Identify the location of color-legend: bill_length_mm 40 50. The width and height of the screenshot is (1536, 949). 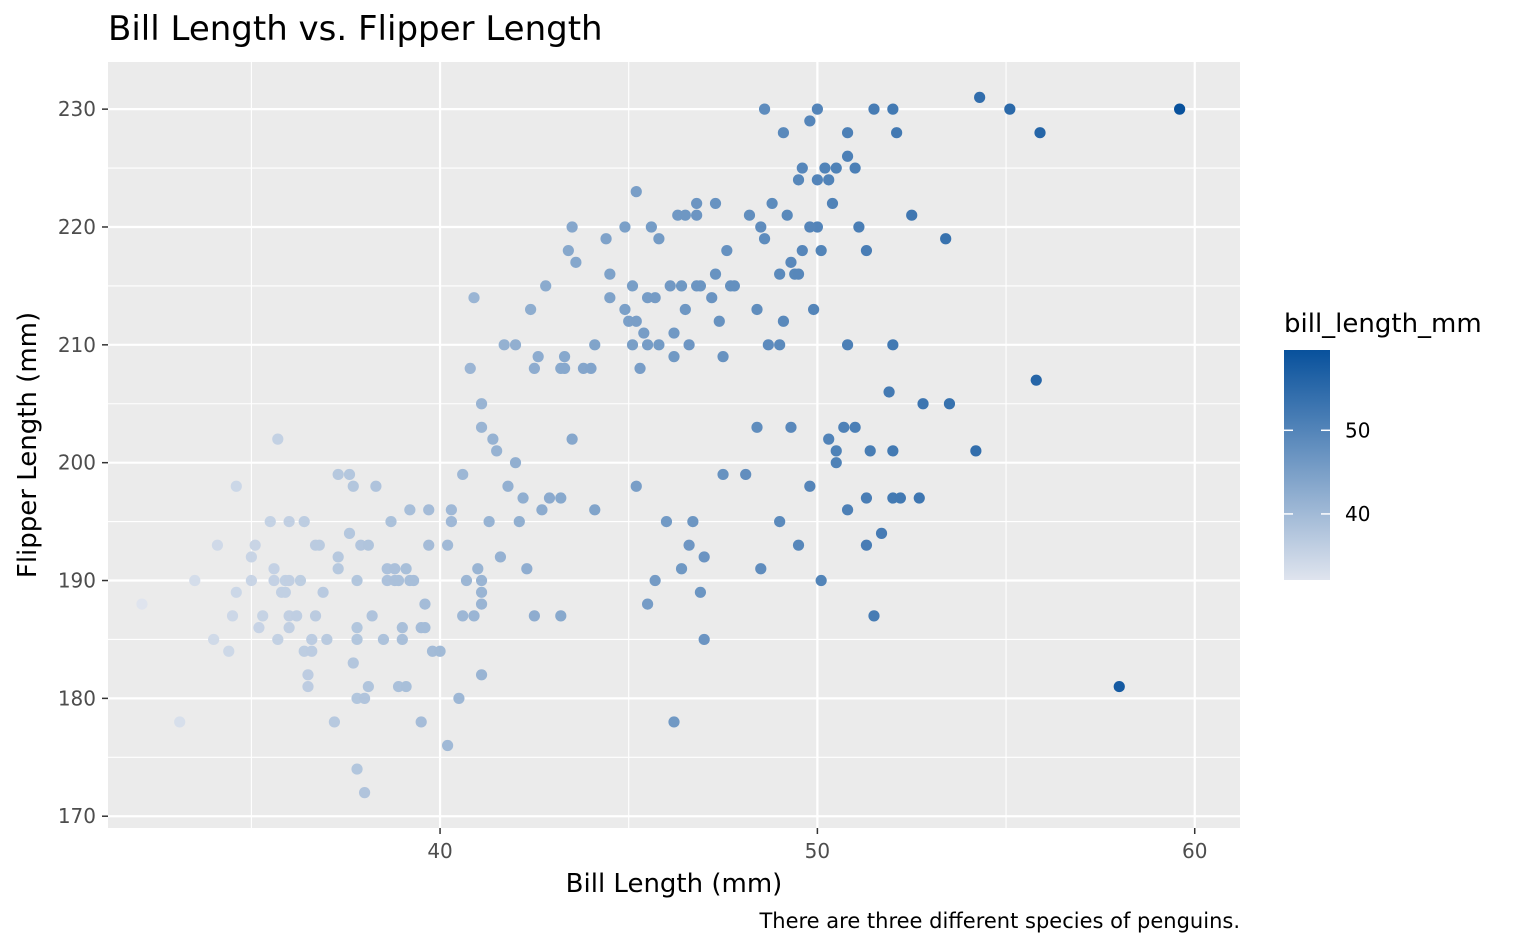
(1383, 444).